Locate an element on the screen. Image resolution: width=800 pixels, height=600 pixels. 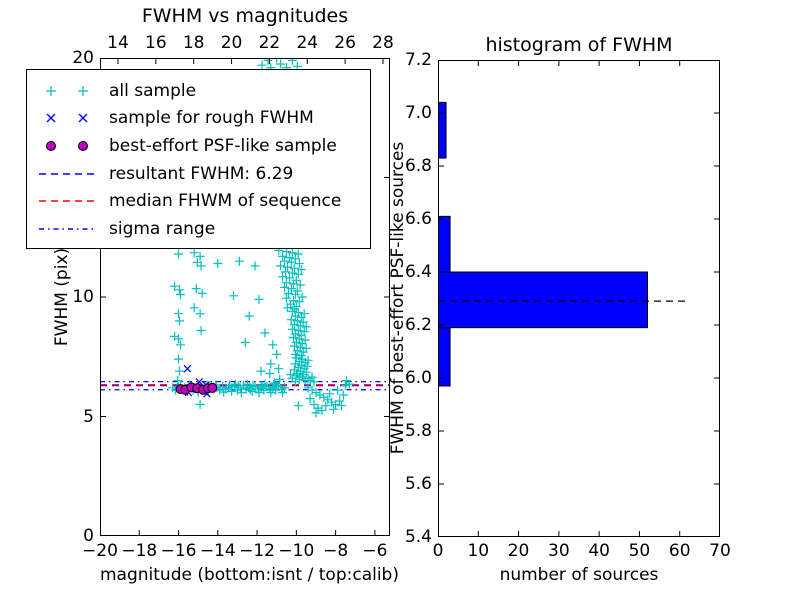
legend-item-3: resultant FWHM: 6.29 is located at coordinates (199, 174).